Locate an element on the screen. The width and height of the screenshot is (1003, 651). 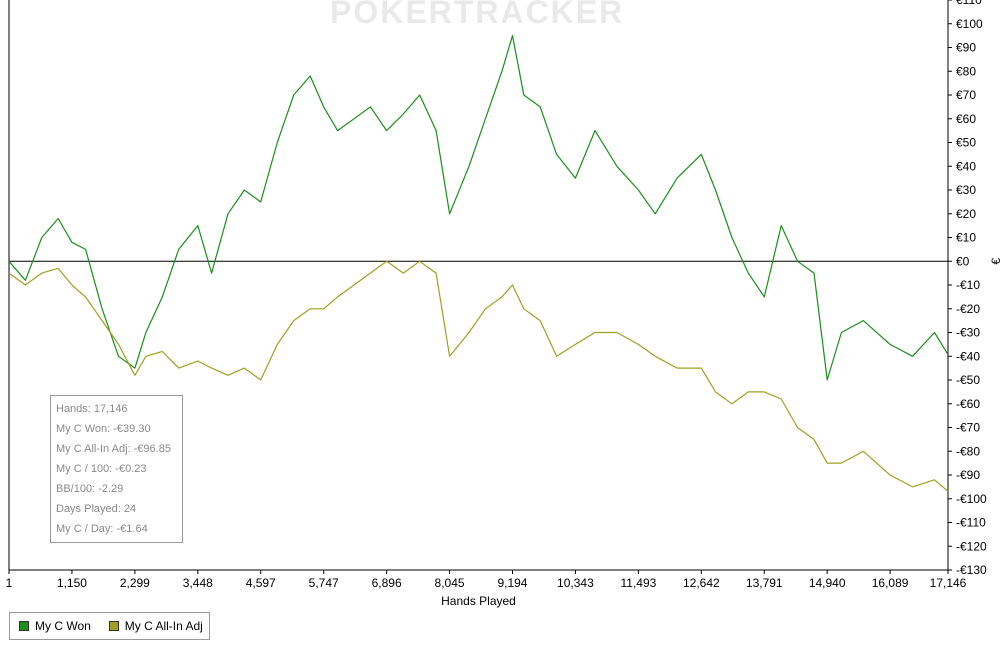
x-tick-label: 9,194 is located at coordinates (512, 583).